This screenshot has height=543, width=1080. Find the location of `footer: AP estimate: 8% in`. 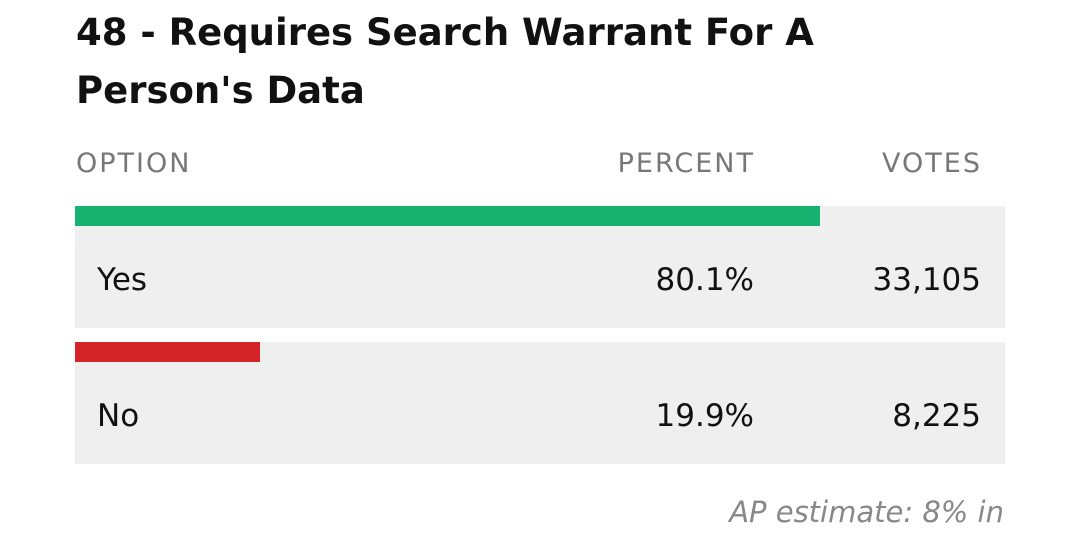

footer: AP estimate: 8% in is located at coordinates (866, 512).